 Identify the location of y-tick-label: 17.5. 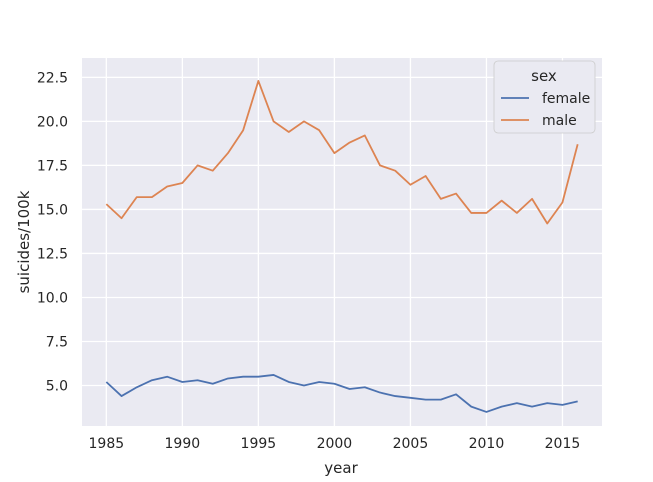
(52, 166).